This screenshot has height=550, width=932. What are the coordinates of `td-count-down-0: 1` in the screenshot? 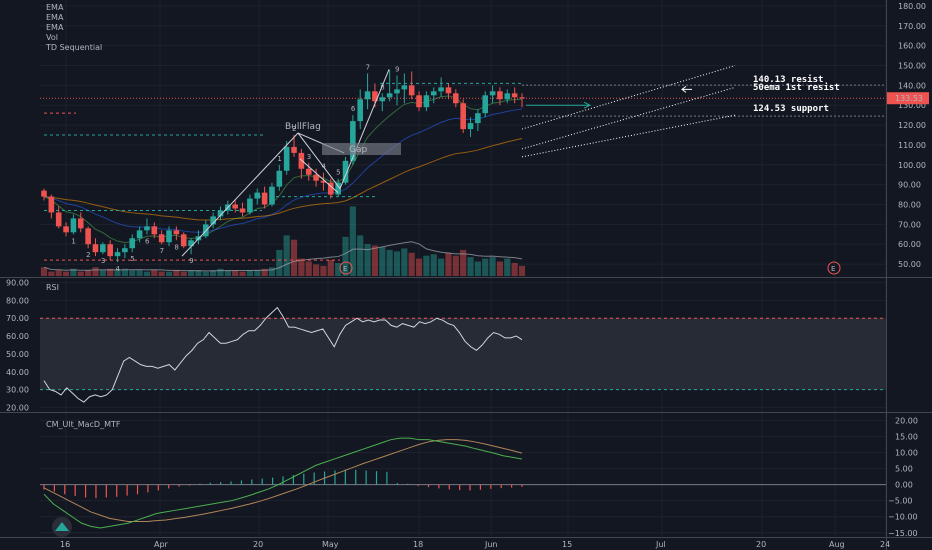 It's located at (73, 241).